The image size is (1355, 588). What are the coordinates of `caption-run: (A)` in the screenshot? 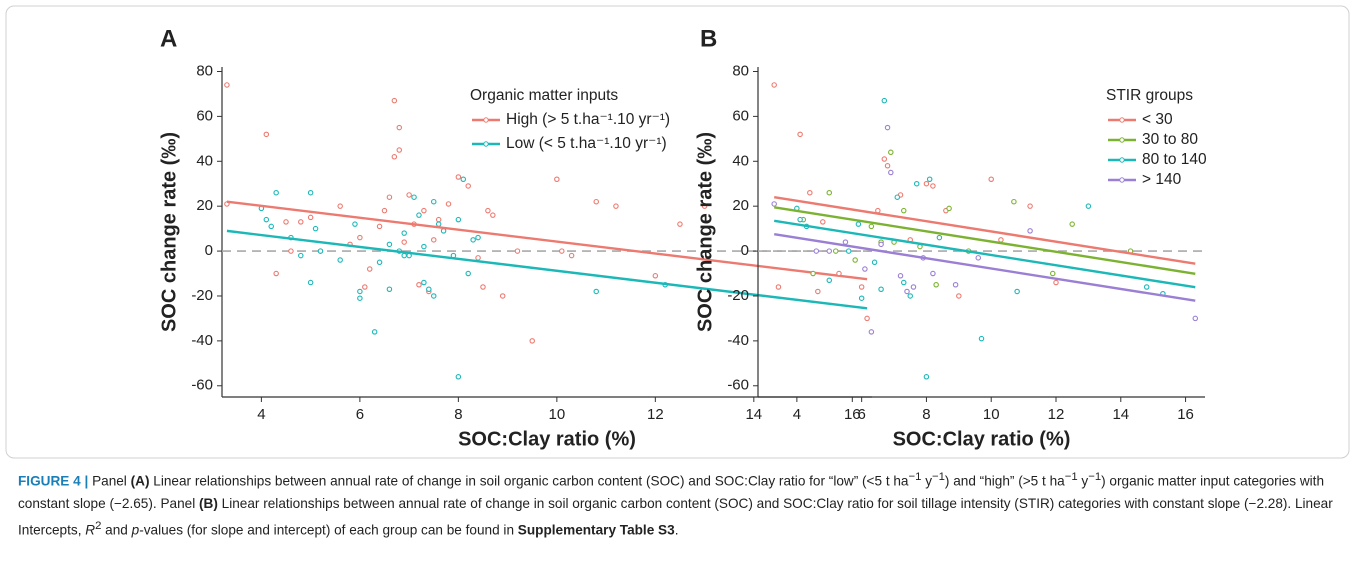 It's located at (140, 481).